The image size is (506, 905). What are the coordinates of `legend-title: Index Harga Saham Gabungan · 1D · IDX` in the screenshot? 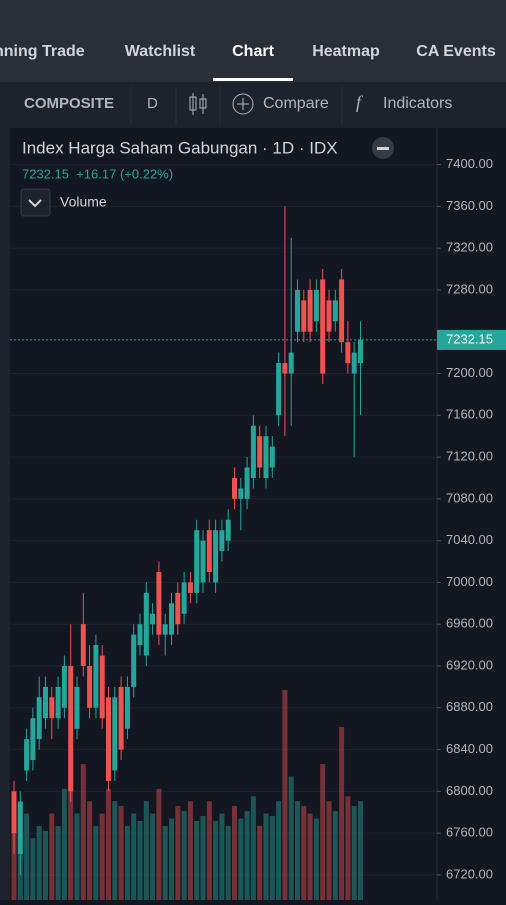 It's located at (180, 147).